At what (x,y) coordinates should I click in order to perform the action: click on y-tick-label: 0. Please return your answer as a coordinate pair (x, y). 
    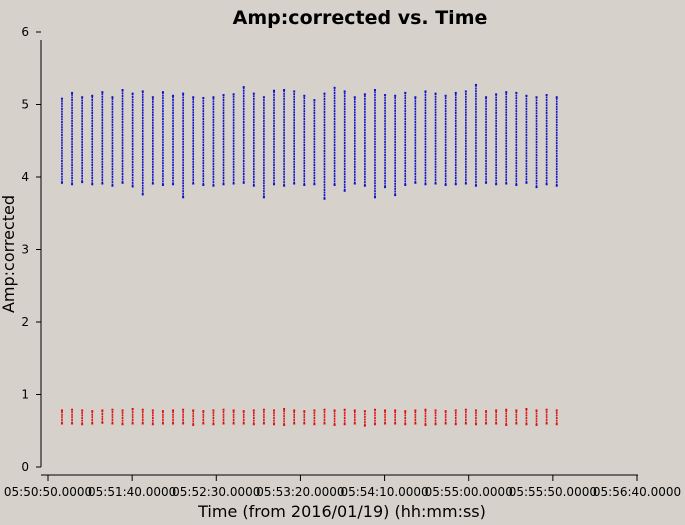
    Looking at the image, I should click on (25, 467).